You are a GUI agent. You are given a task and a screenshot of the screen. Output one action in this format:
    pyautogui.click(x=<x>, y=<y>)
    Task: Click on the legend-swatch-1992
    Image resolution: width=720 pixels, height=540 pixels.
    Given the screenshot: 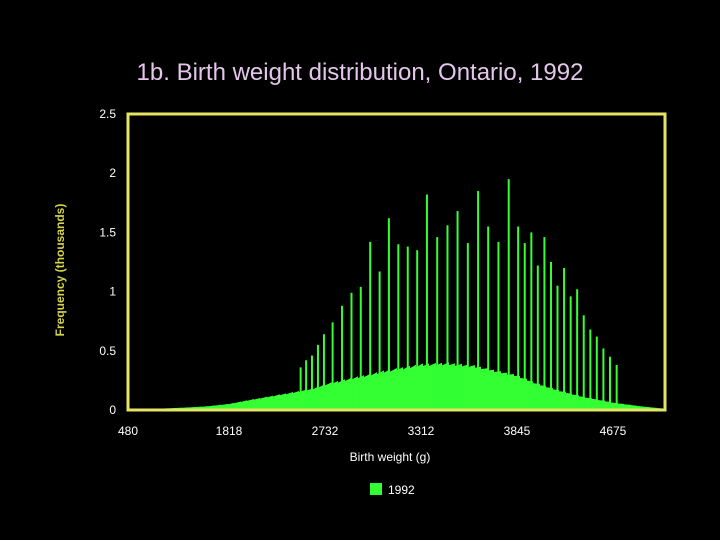 What is the action you would take?
    pyautogui.click(x=376, y=489)
    